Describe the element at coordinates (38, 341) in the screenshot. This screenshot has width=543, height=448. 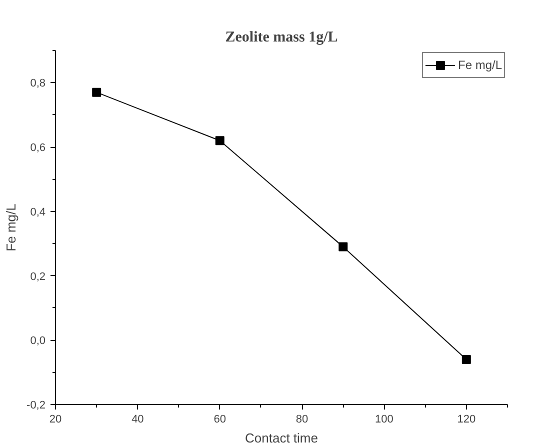
I see `y-tick-label: 0,0` at that location.